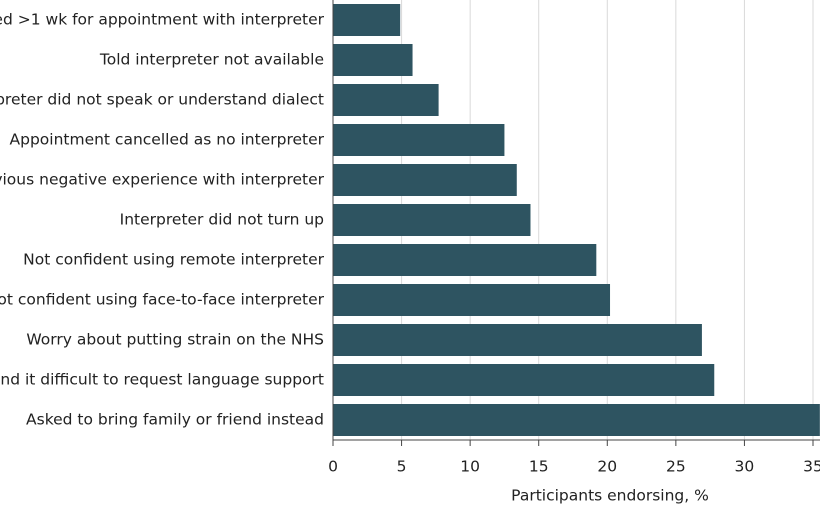  What do you see at coordinates (470, 467) in the screenshot?
I see `x-tick-label: 10` at bounding box center [470, 467].